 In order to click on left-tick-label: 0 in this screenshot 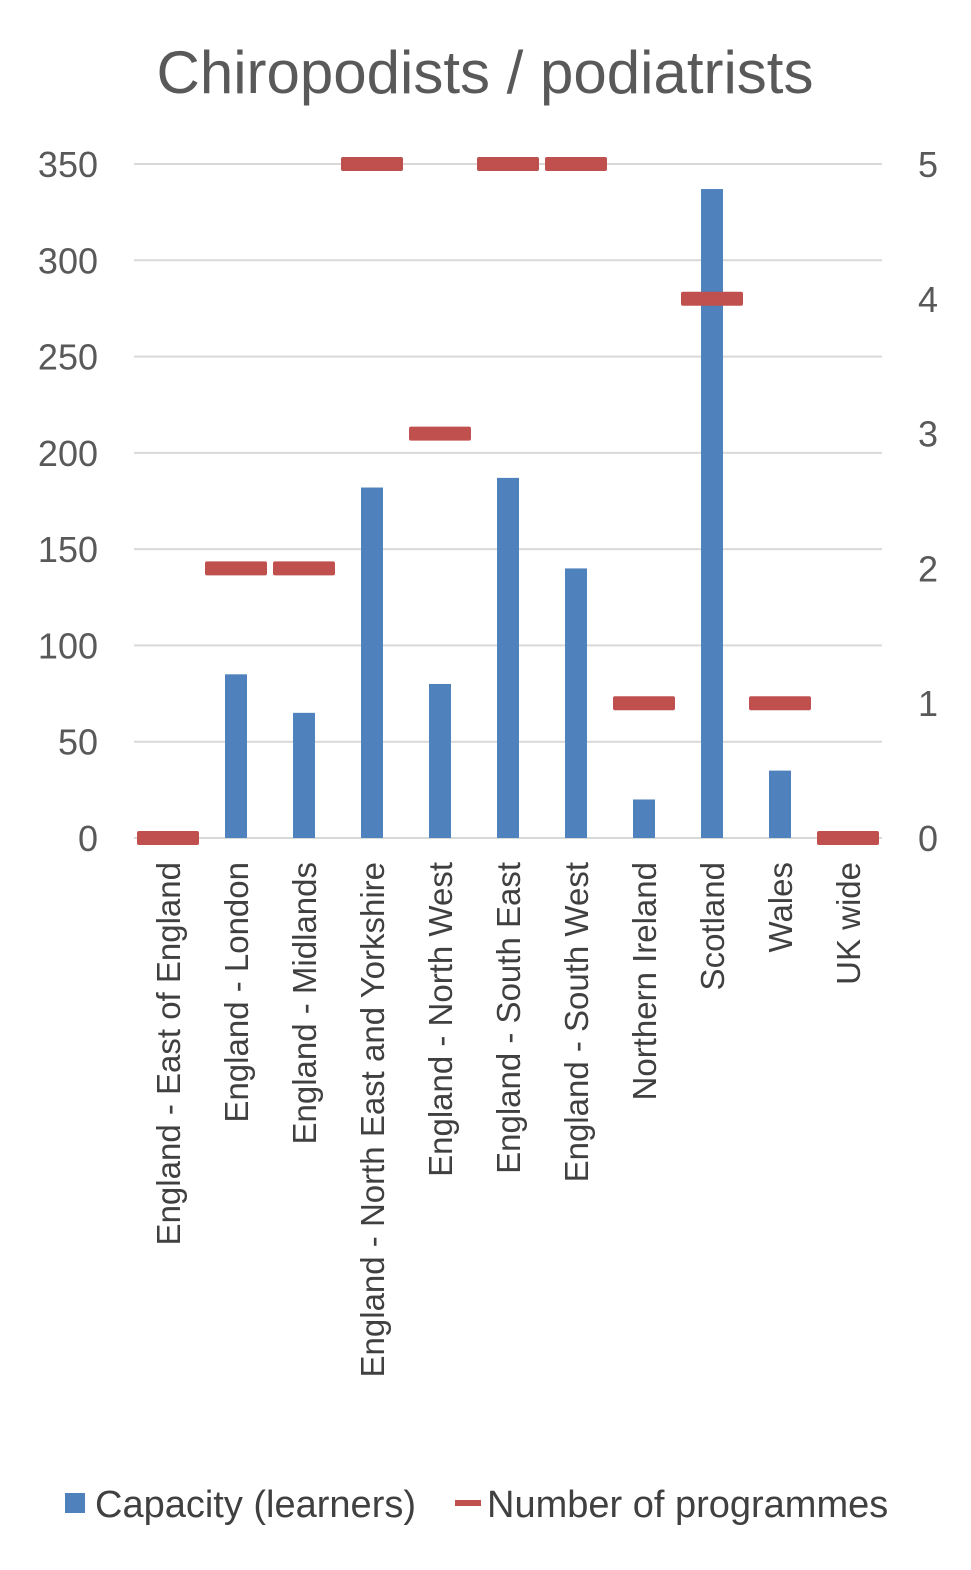, I will do `click(88, 838)`.